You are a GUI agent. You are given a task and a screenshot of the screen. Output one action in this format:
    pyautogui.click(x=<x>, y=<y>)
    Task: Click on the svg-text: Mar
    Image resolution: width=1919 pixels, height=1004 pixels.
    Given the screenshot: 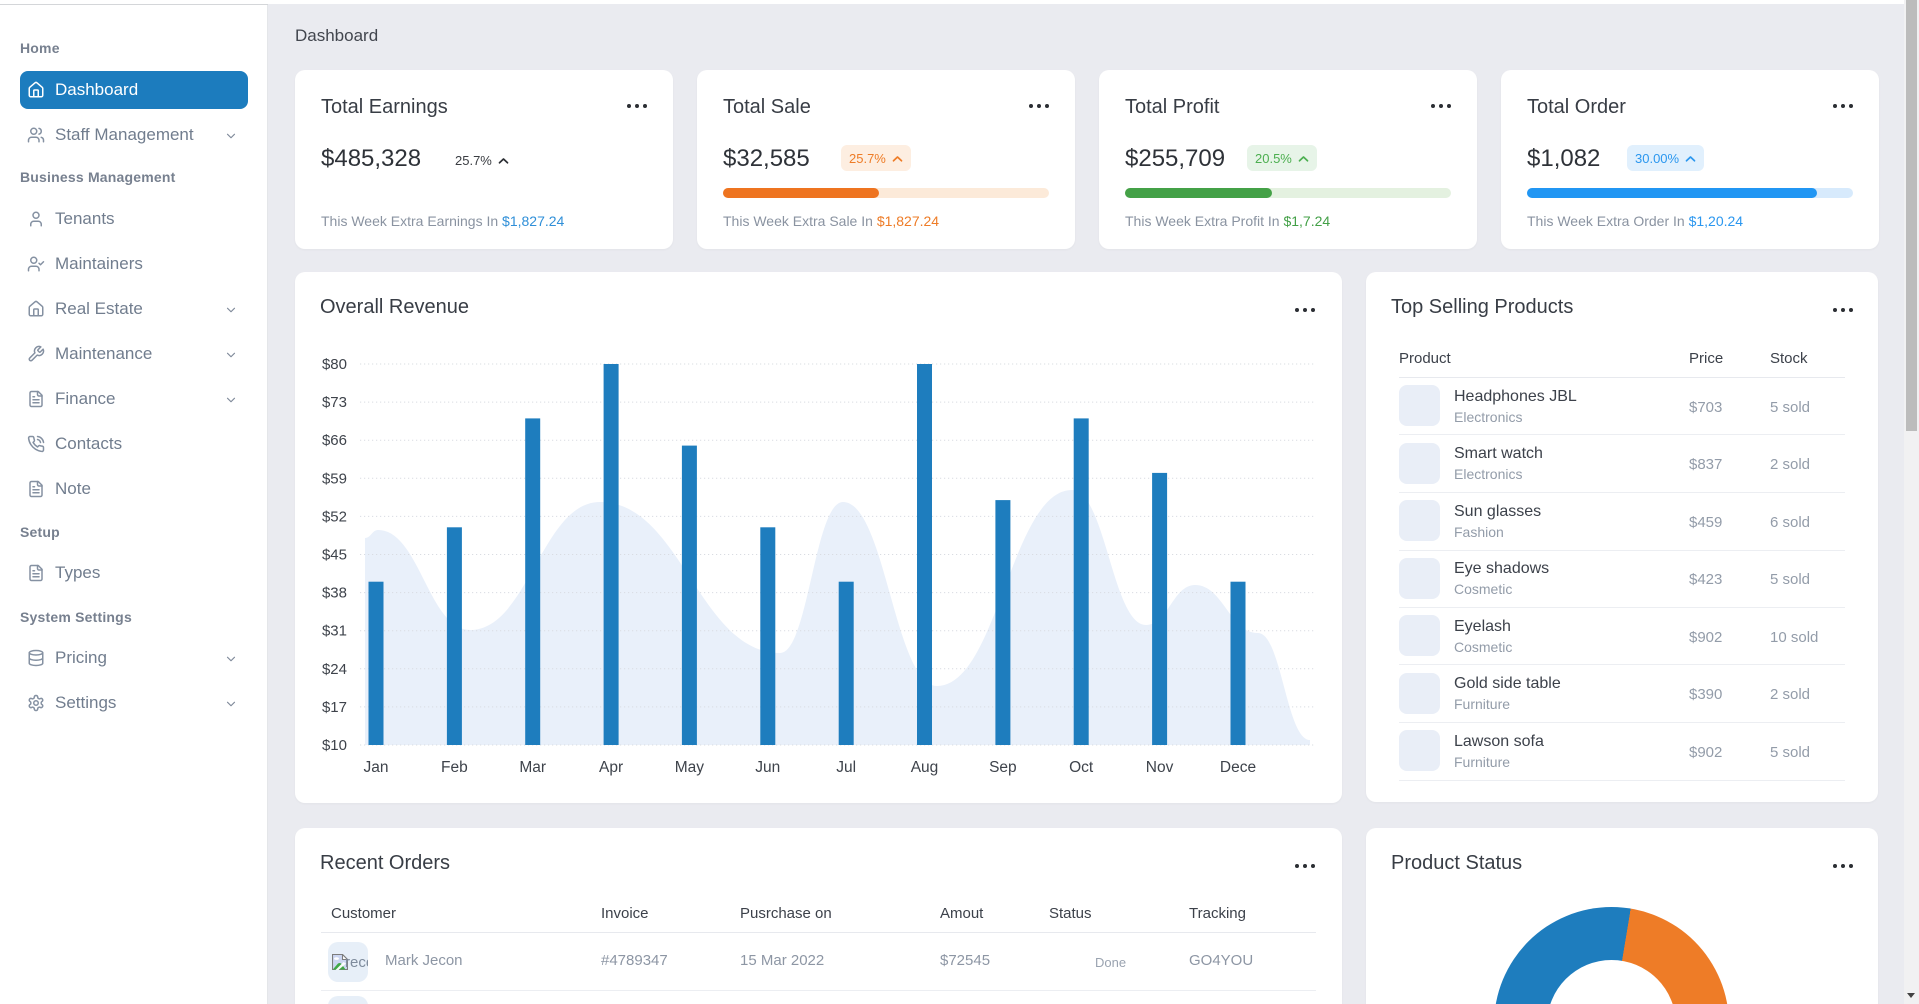 What is the action you would take?
    pyautogui.click(x=532, y=767)
    